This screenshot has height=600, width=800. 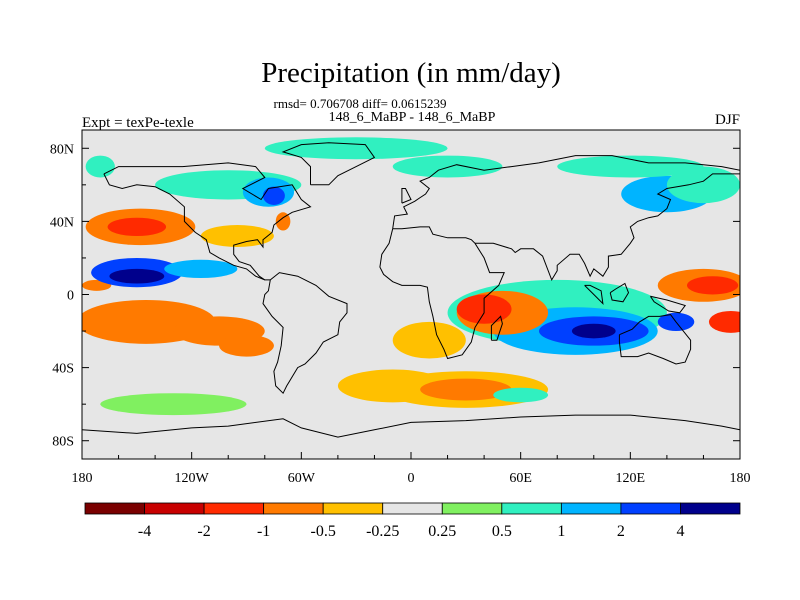 What do you see at coordinates (621, 531) in the screenshot?
I see `colorbar-label: 2` at bounding box center [621, 531].